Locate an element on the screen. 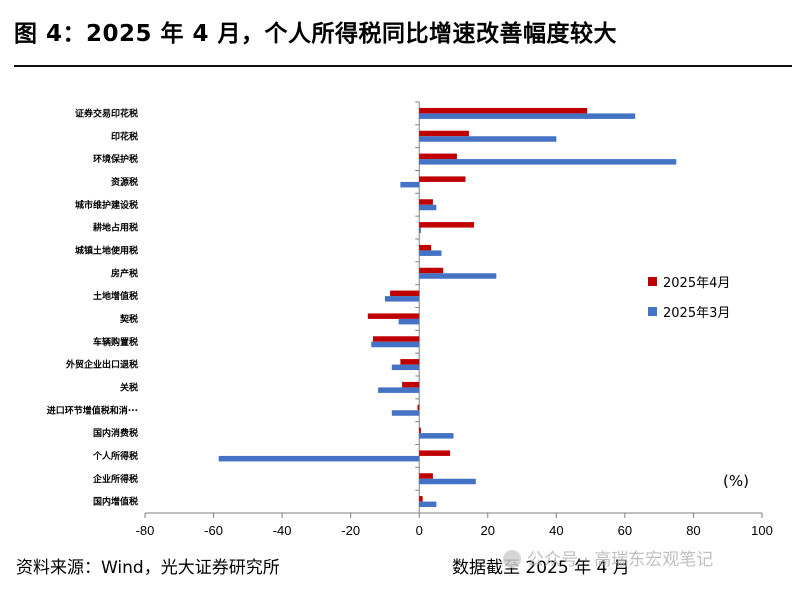 The width and height of the screenshot is (804, 590). legend-item-april: 2025年4月 is located at coordinates (689, 281).